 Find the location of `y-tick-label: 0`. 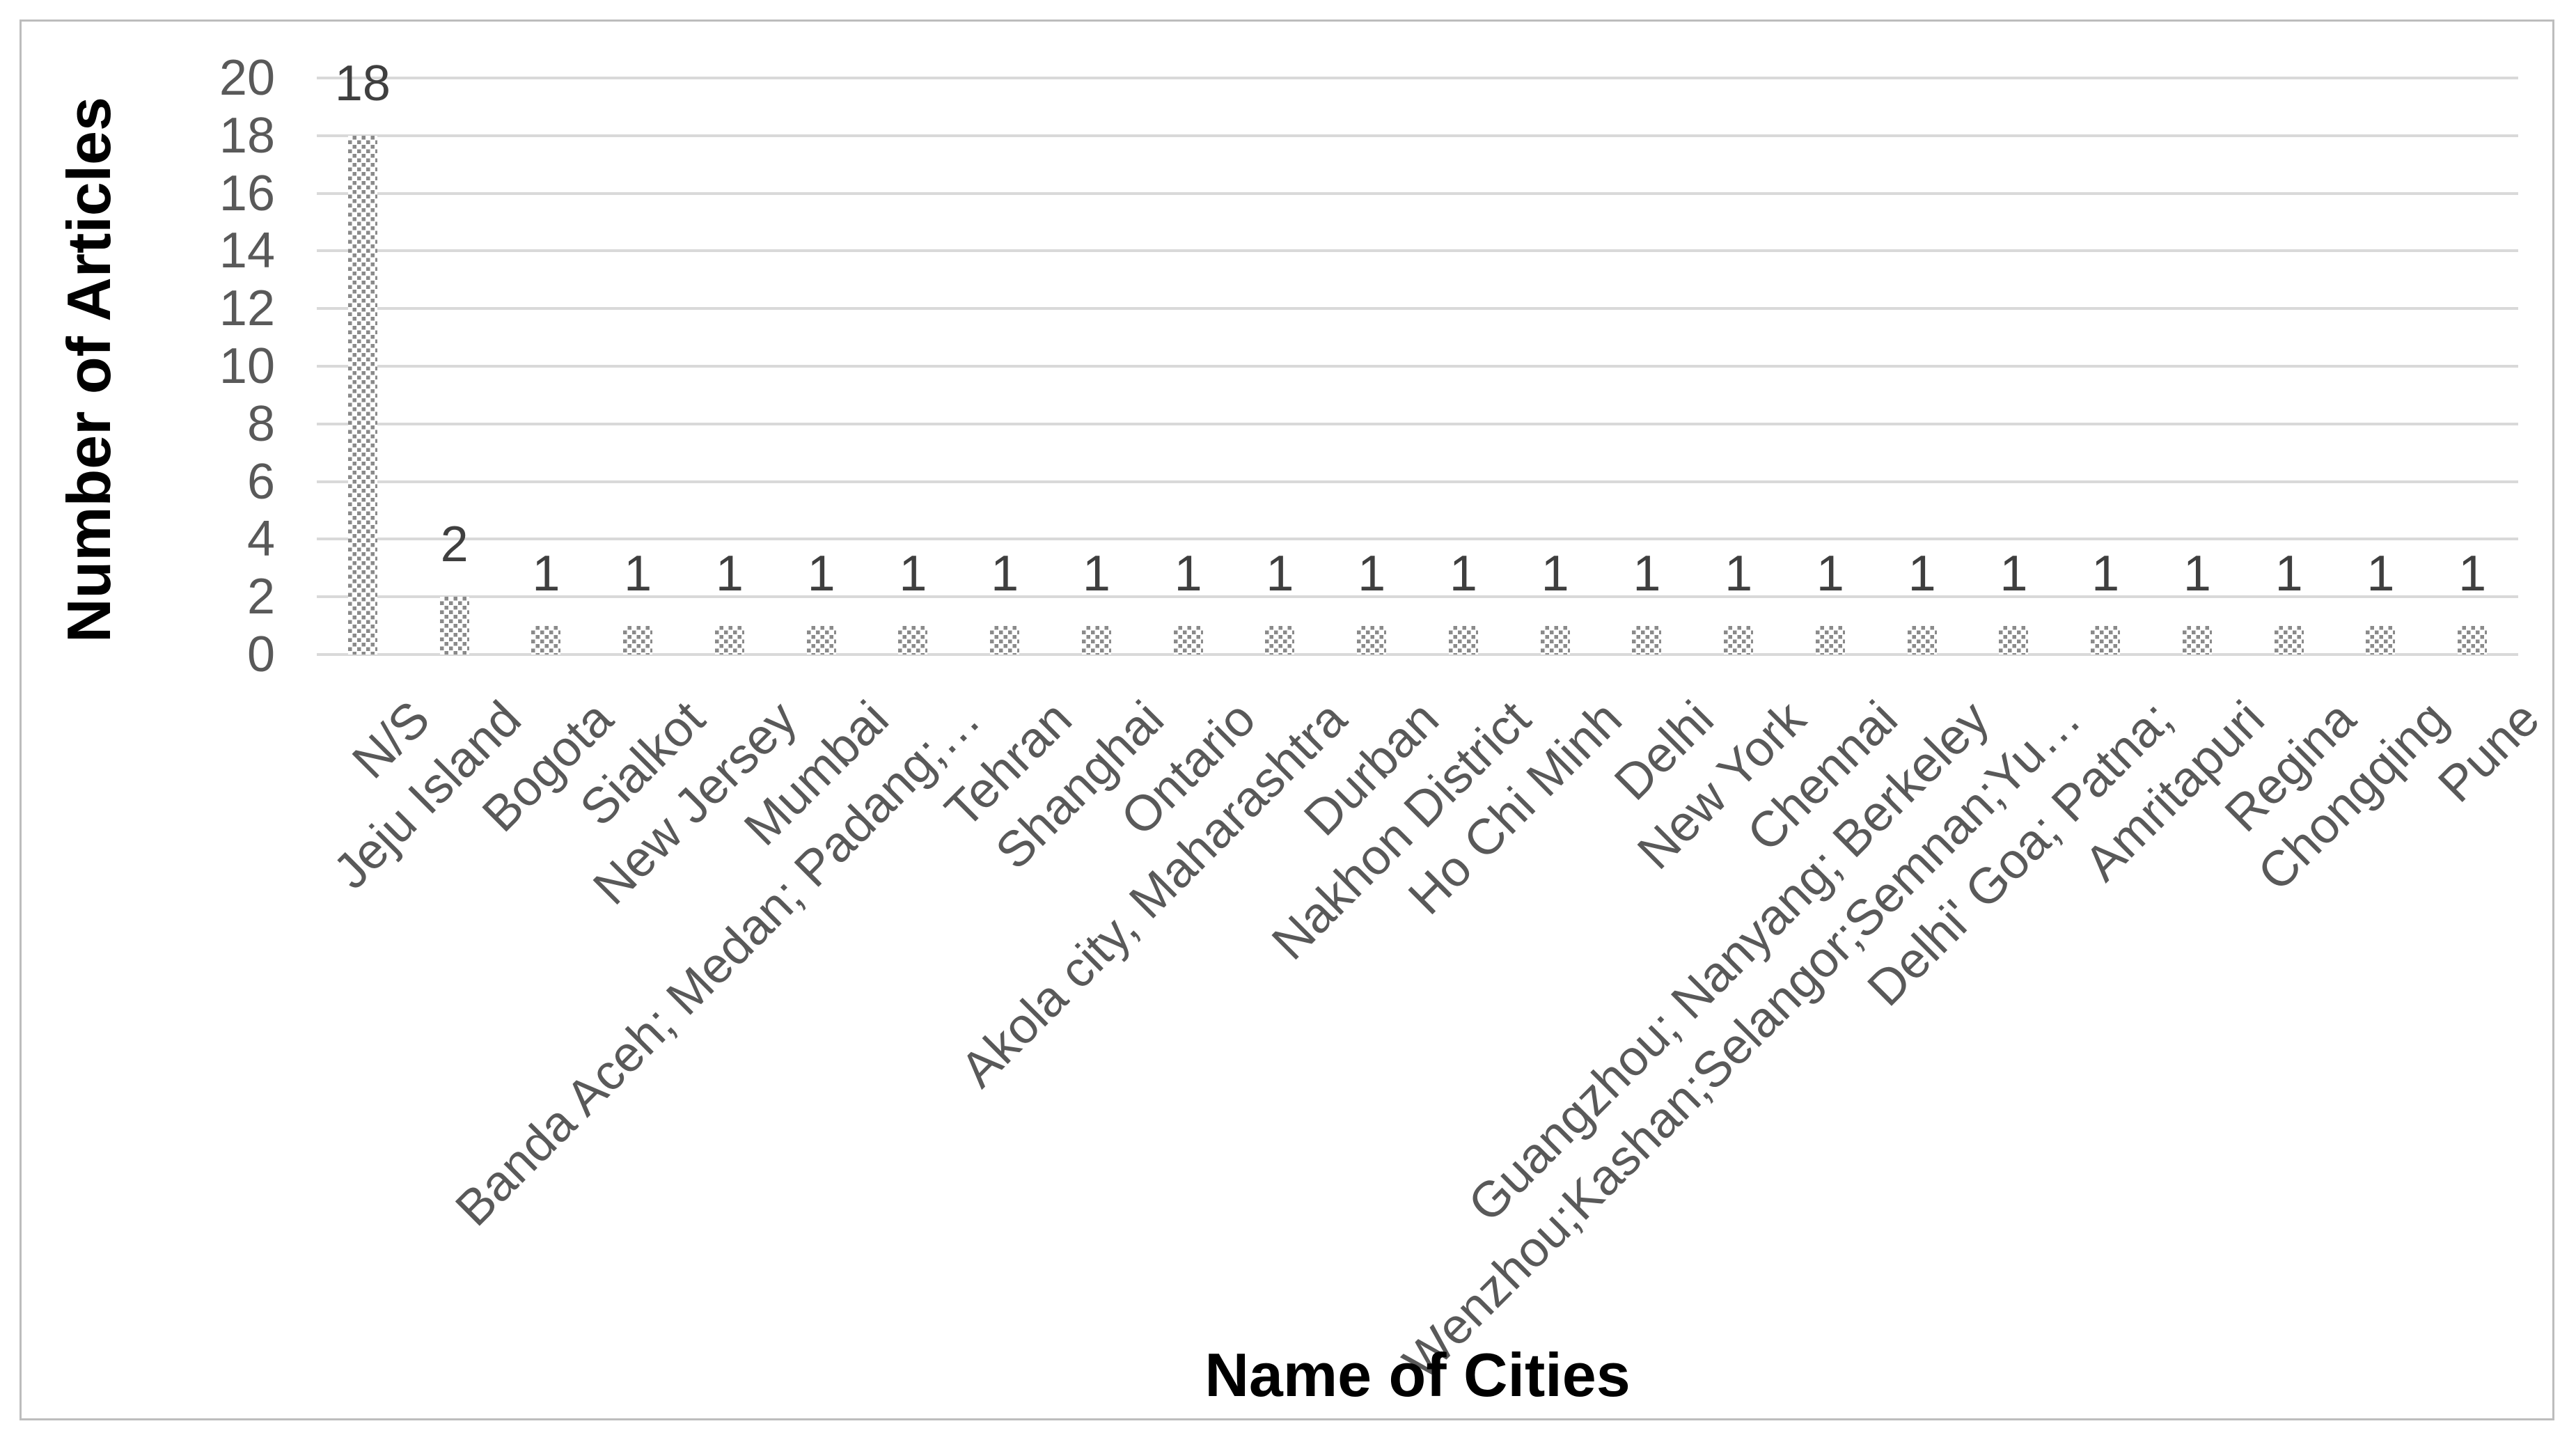

y-tick-label: 0 is located at coordinates (260, 654).